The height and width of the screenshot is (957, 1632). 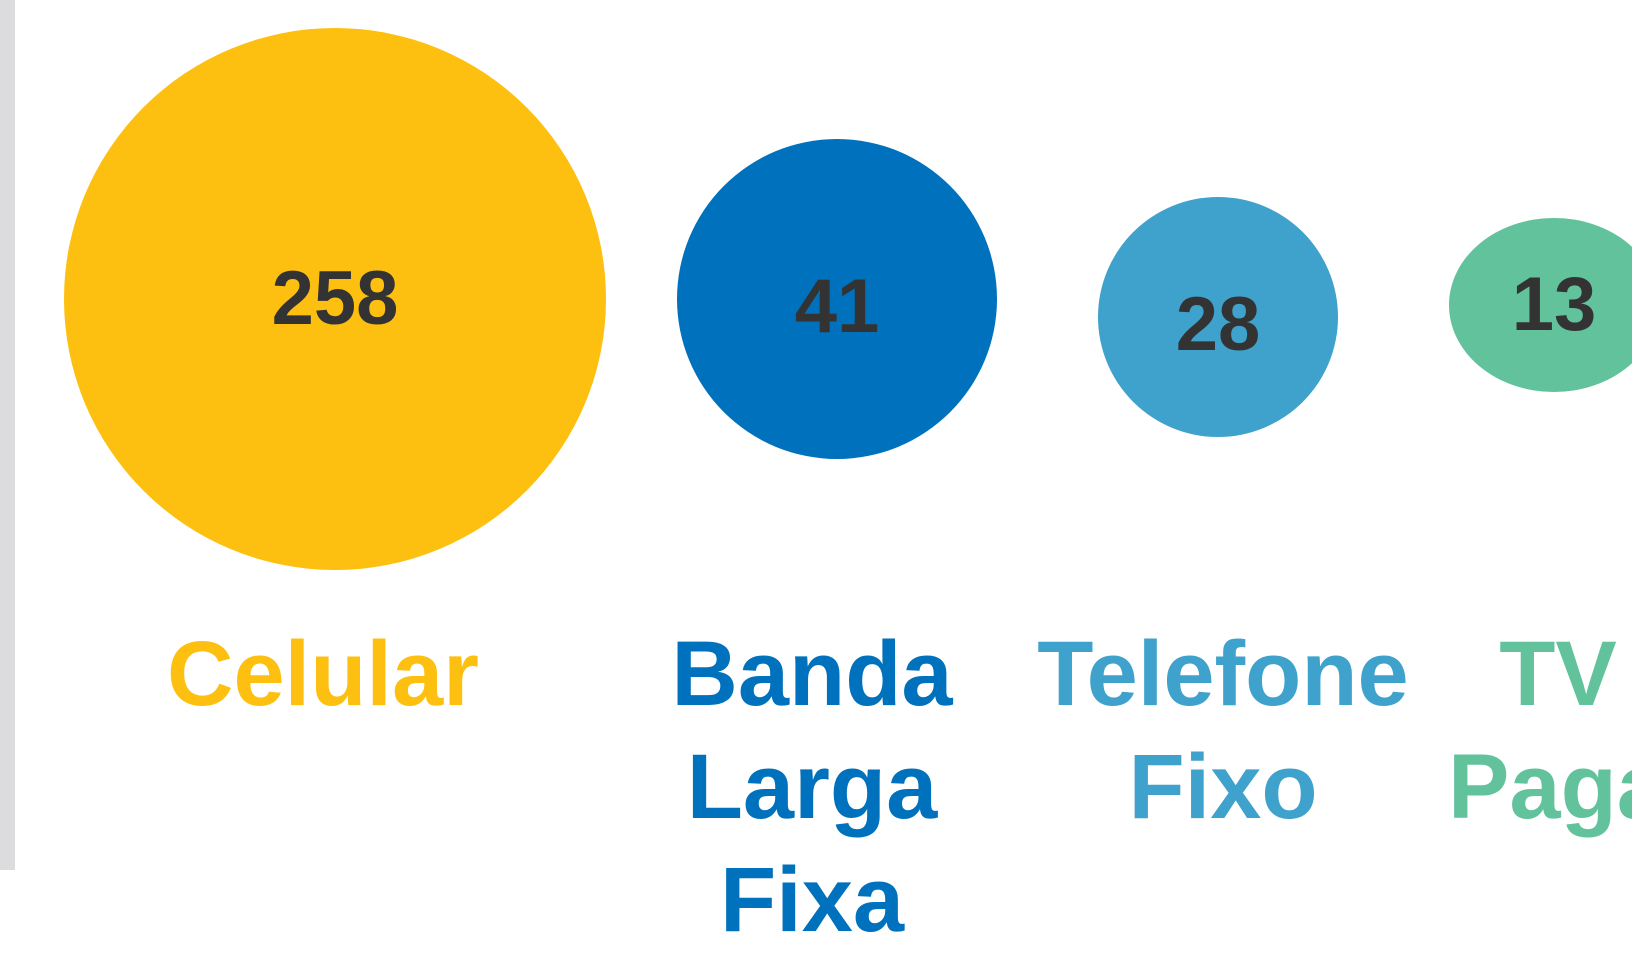 I want to click on side-bar, so click(x=7, y=435).